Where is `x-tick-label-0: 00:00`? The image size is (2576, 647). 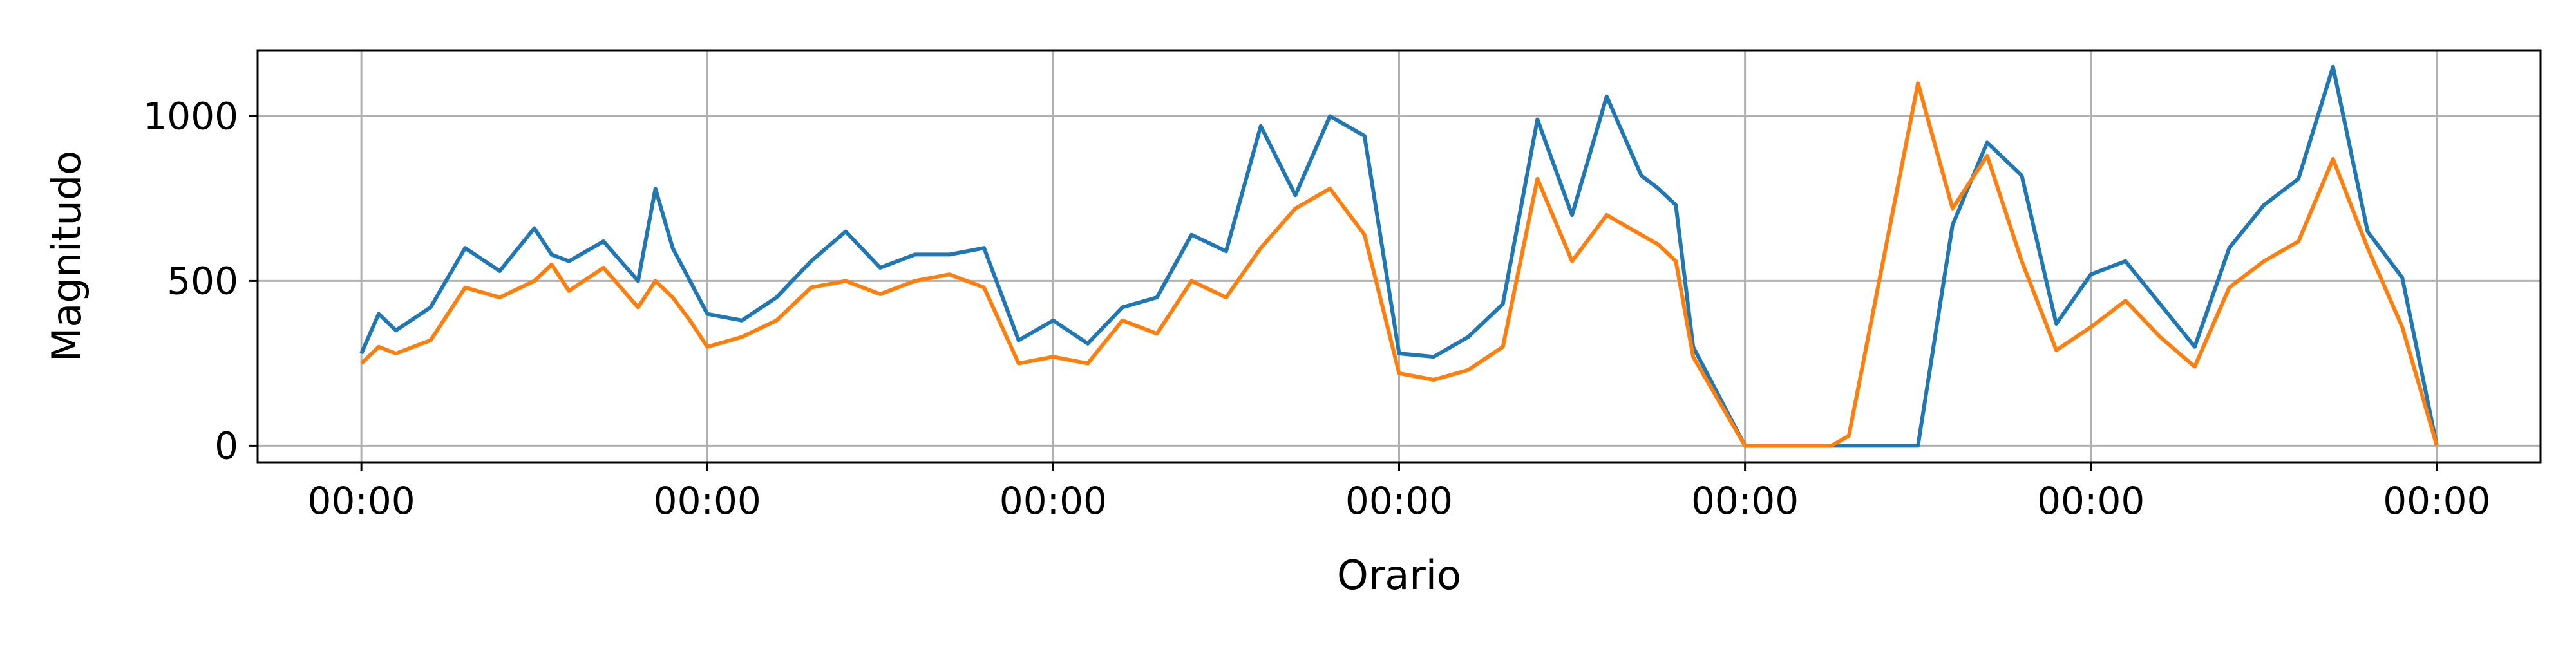 x-tick-label-0: 00:00 is located at coordinates (362, 501).